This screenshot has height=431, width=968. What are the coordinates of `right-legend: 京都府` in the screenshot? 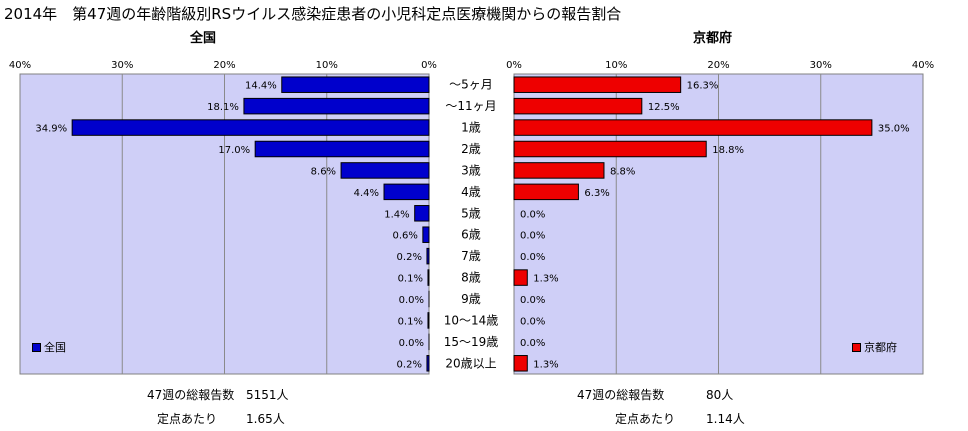 It's located at (874, 347).